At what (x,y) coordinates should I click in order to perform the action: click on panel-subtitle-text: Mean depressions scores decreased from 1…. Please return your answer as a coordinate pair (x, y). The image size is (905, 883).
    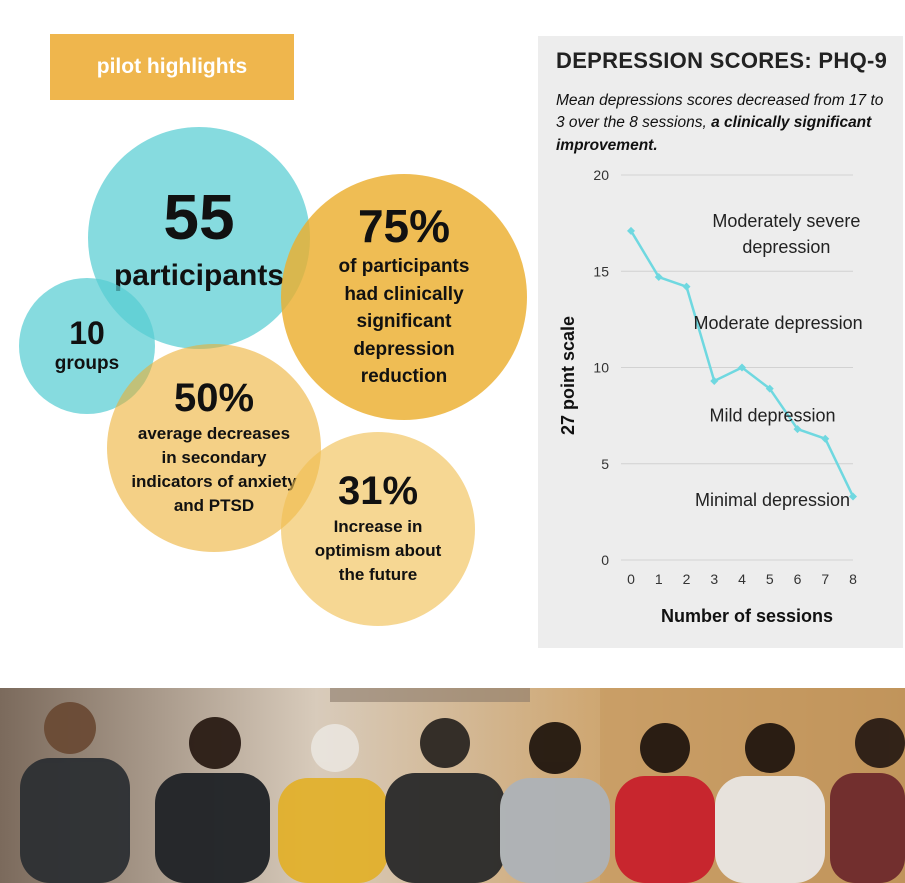
    Looking at the image, I should click on (720, 112).